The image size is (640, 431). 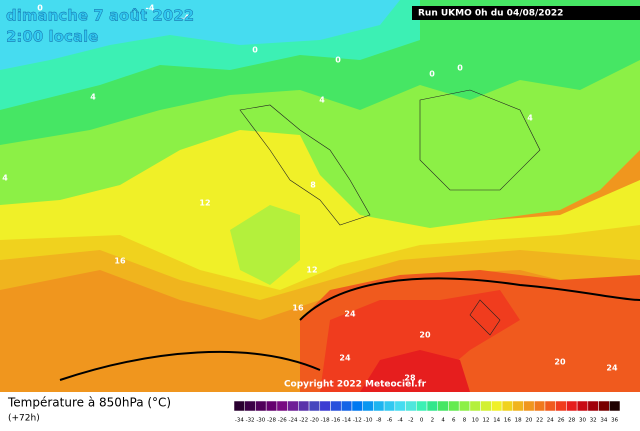 What do you see at coordinates (200, 35) in the screenshot?
I see `region-minus4` at bounding box center [200, 35].